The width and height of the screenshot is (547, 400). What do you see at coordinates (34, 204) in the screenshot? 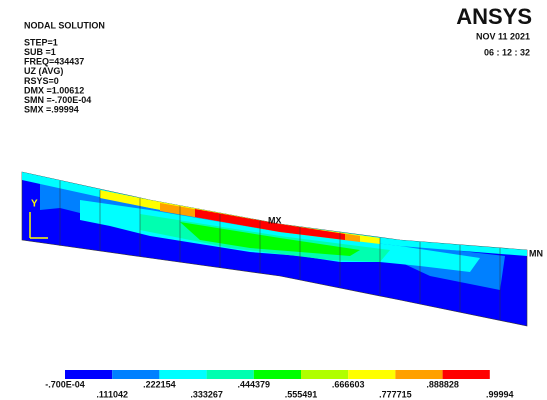
I see `axis-label: Y` at bounding box center [34, 204].